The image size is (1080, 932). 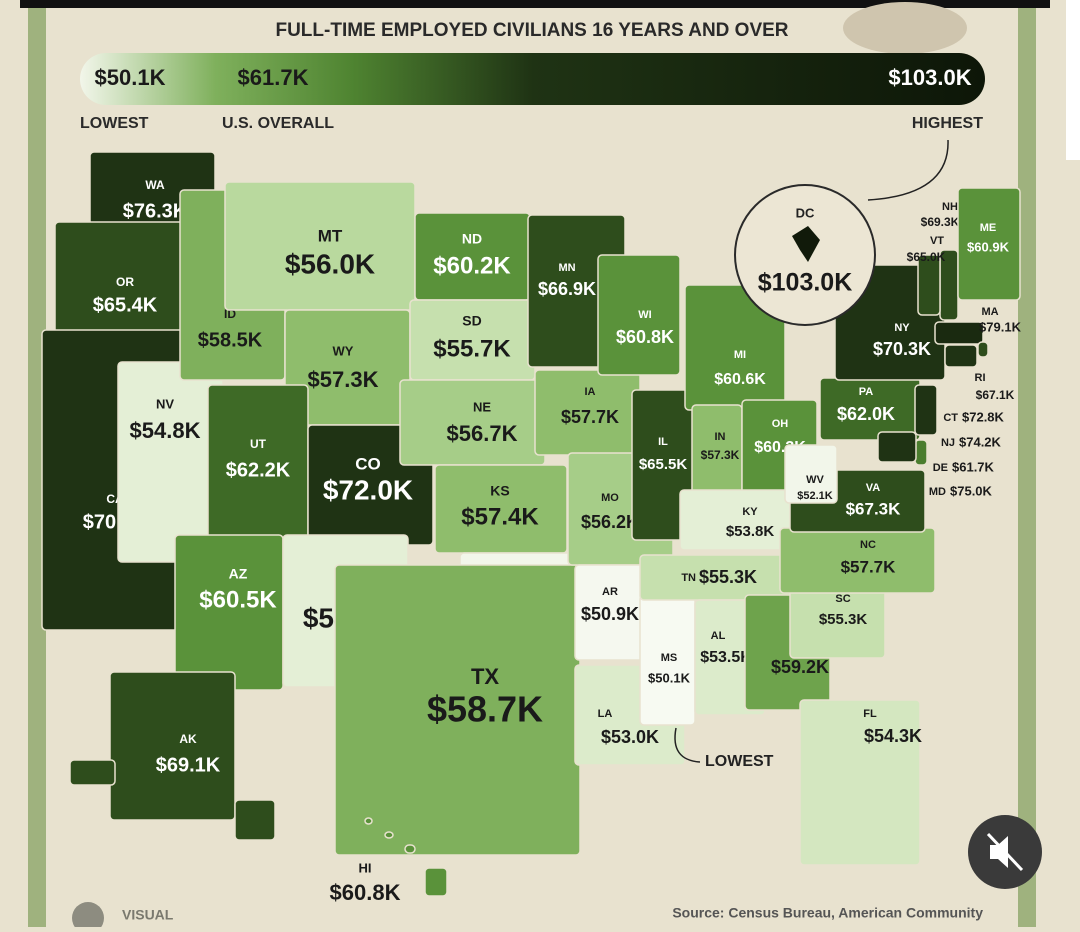 What do you see at coordinates (500, 516) in the screenshot?
I see `state-value: $57.4K` at bounding box center [500, 516].